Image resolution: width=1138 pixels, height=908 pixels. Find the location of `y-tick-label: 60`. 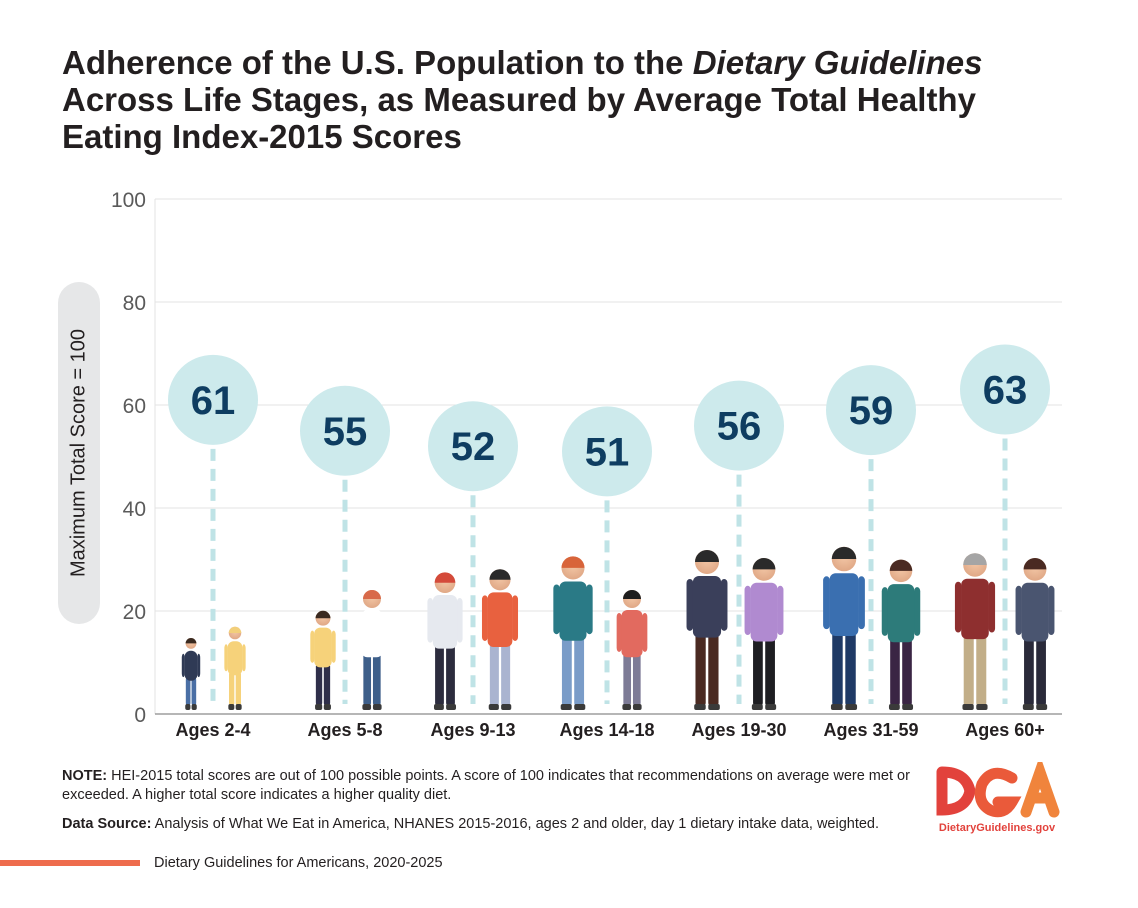

y-tick-label: 60 is located at coordinates (134, 406).